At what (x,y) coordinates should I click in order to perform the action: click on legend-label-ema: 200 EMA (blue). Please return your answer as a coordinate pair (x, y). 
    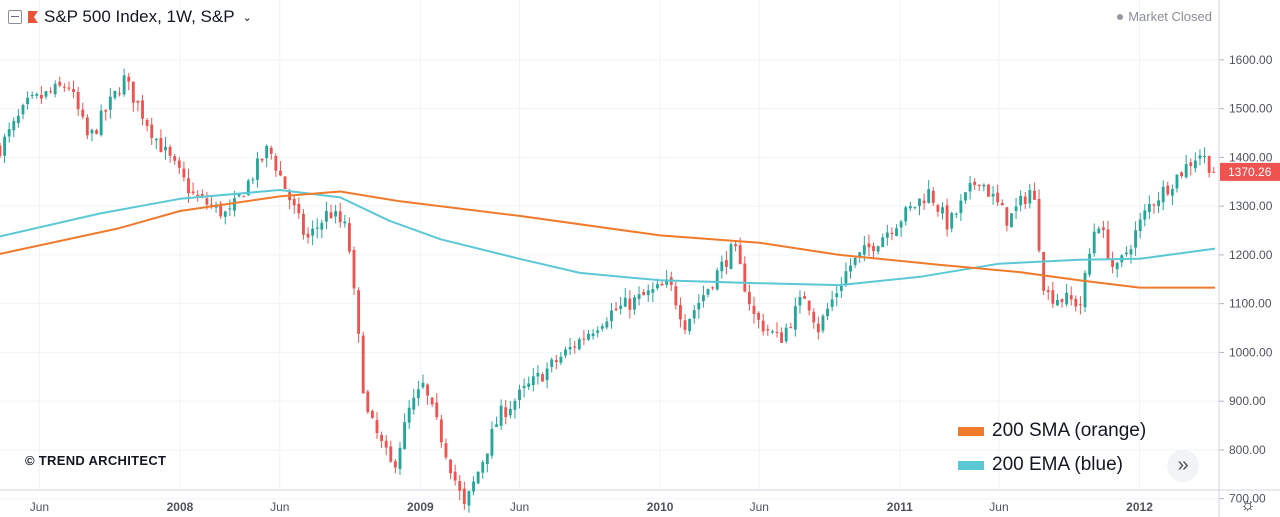
    Looking at the image, I should click on (1057, 464).